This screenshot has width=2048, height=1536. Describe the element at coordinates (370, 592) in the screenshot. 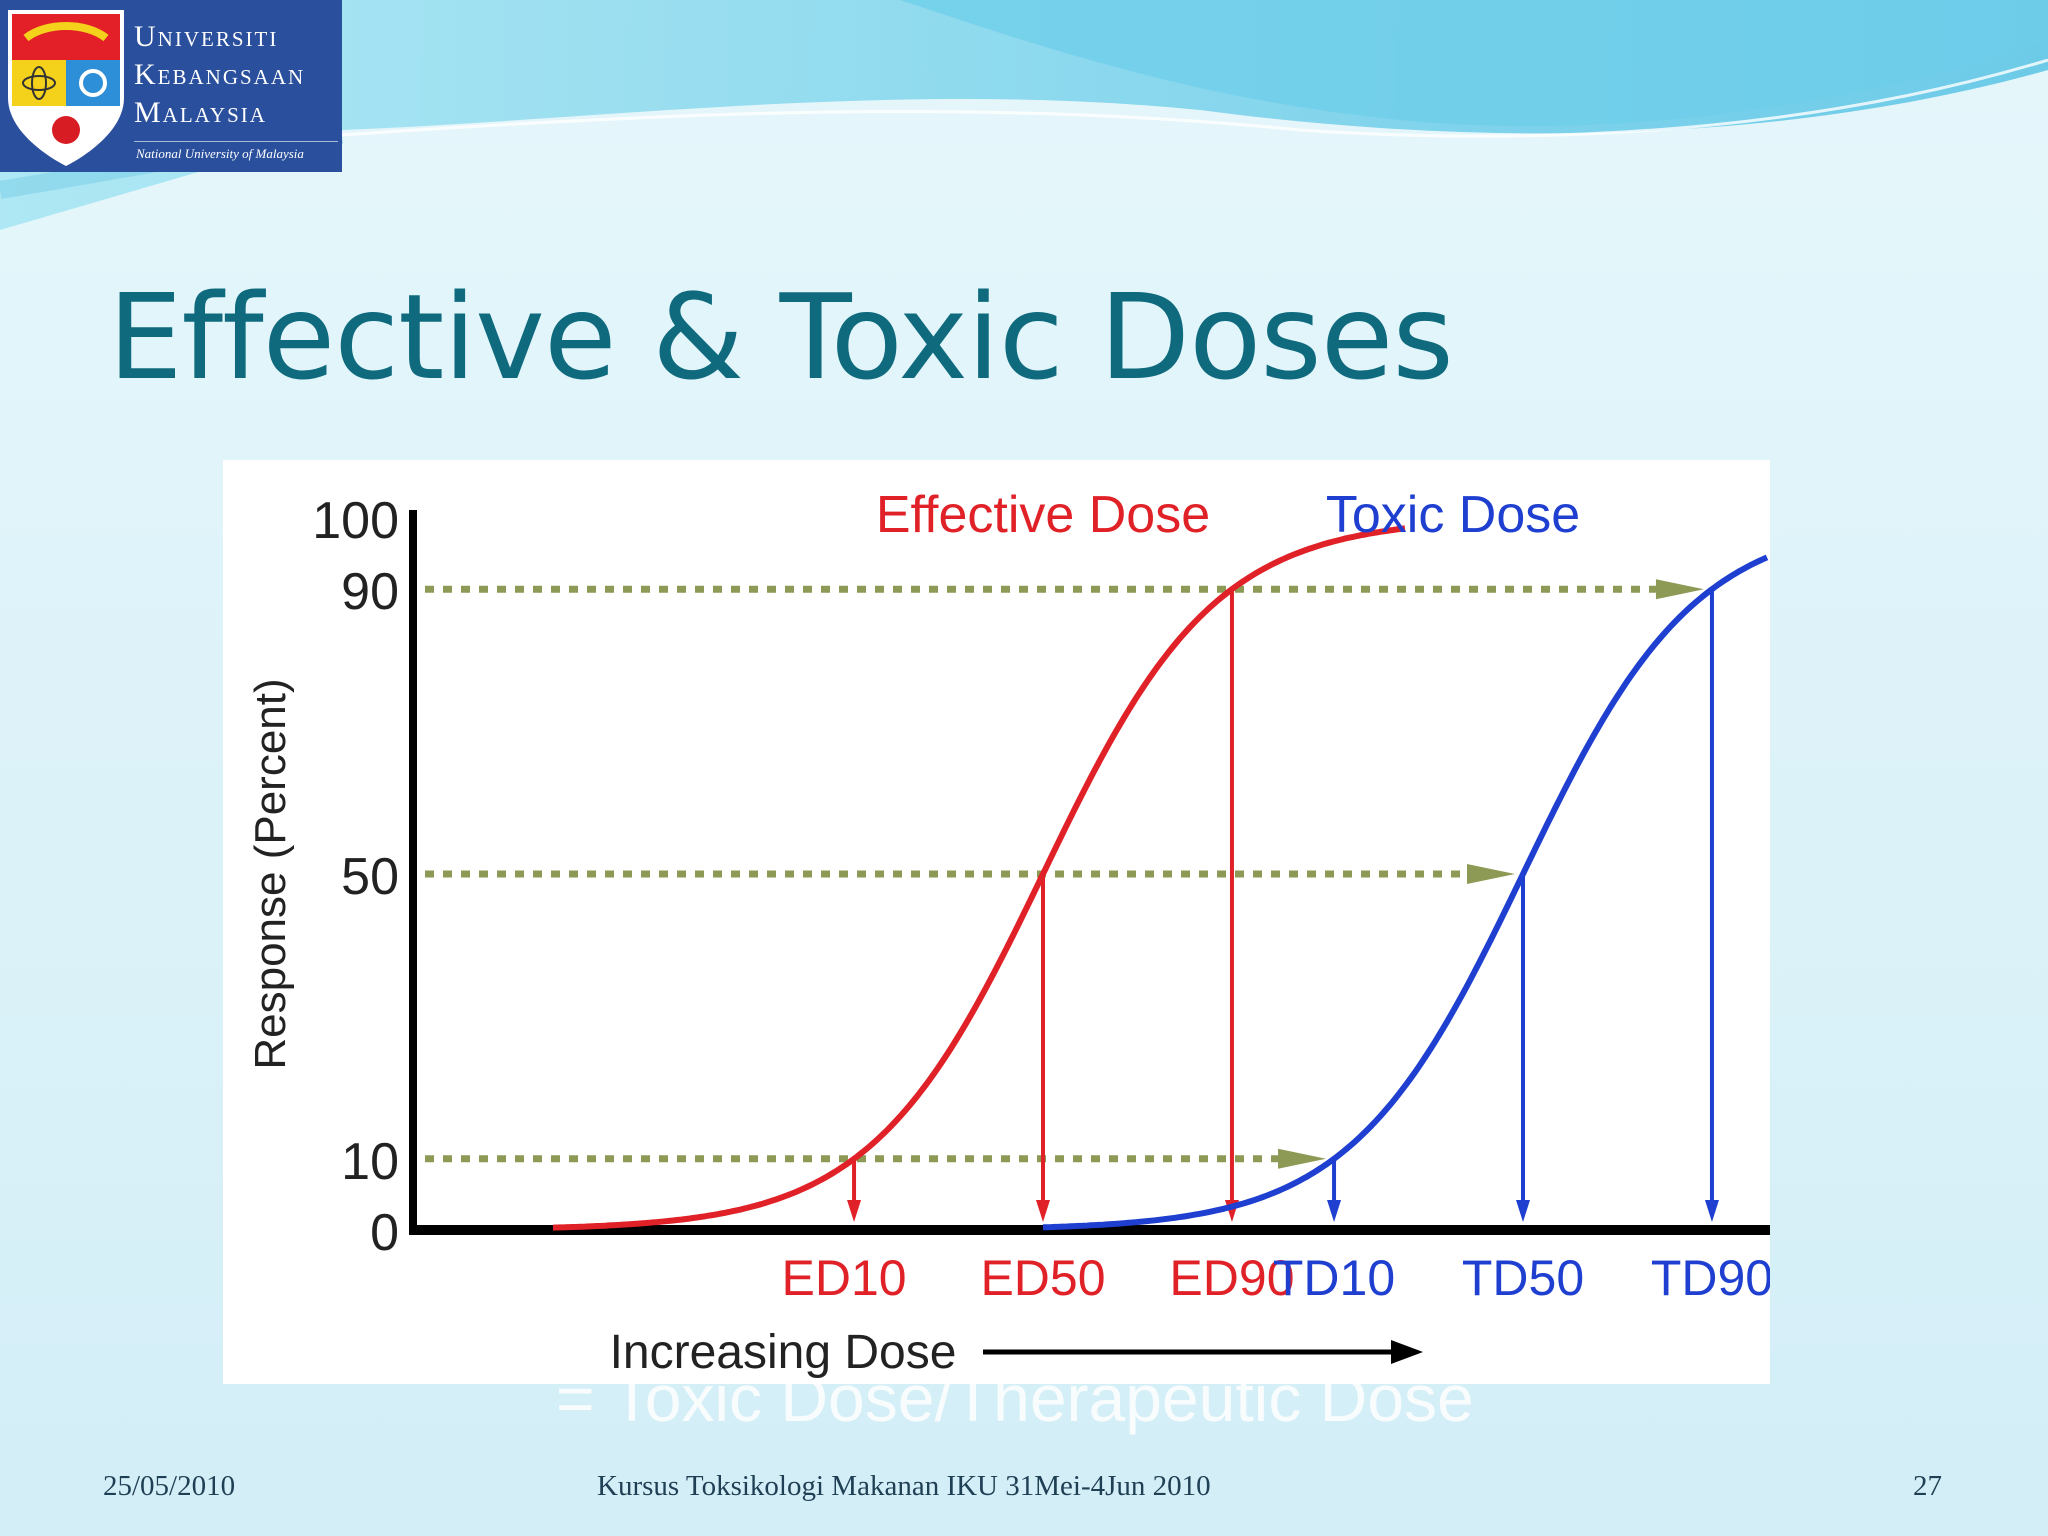

I see `y-tick-90: 90` at that location.